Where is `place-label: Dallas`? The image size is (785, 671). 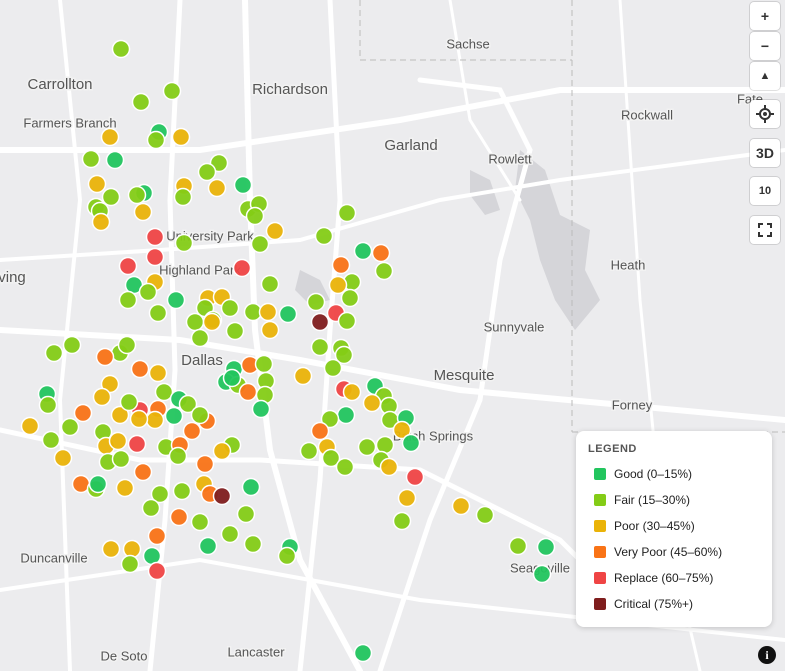 place-label: Dallas is located at coordinates (202, 360).